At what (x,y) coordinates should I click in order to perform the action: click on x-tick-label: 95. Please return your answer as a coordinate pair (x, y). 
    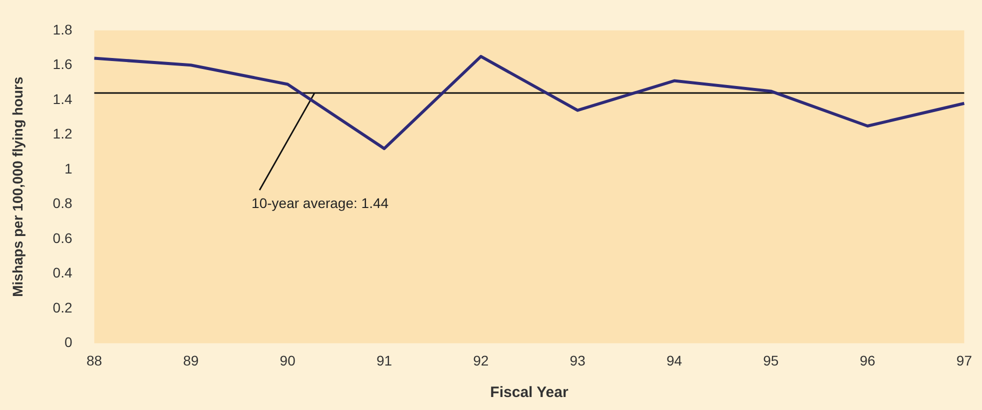
    Looking at the image, I should click on (771, 360).